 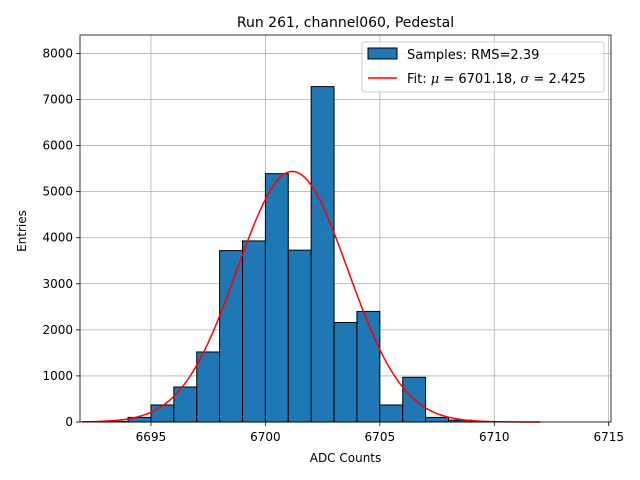 I want to click on legend-swatch-samples, so click(x=382, y=53).